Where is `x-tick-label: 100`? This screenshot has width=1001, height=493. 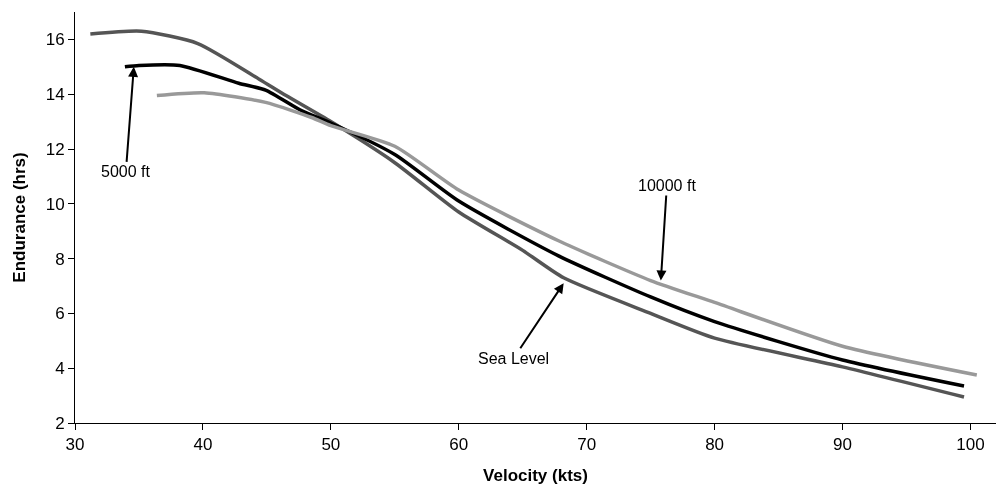
x-tick-label: 100 is located at coordinates (970, 445).